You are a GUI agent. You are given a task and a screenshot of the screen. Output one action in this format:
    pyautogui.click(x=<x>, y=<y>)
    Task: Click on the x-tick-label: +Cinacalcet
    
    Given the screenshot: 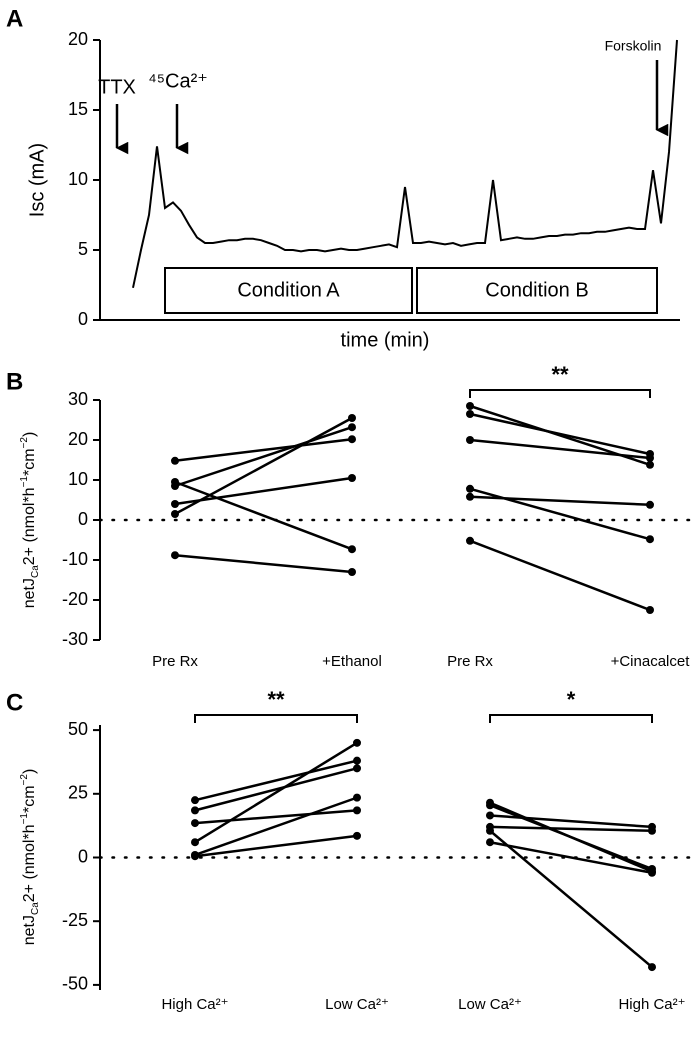 What is the action you would take?
    pyautogui.click(x=651, y=661)
    